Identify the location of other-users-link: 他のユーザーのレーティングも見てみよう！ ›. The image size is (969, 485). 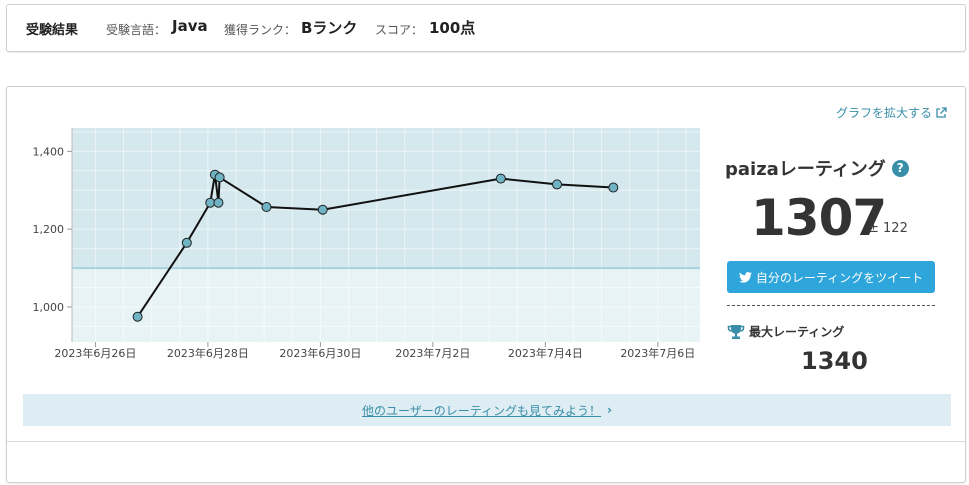
(487, 410).